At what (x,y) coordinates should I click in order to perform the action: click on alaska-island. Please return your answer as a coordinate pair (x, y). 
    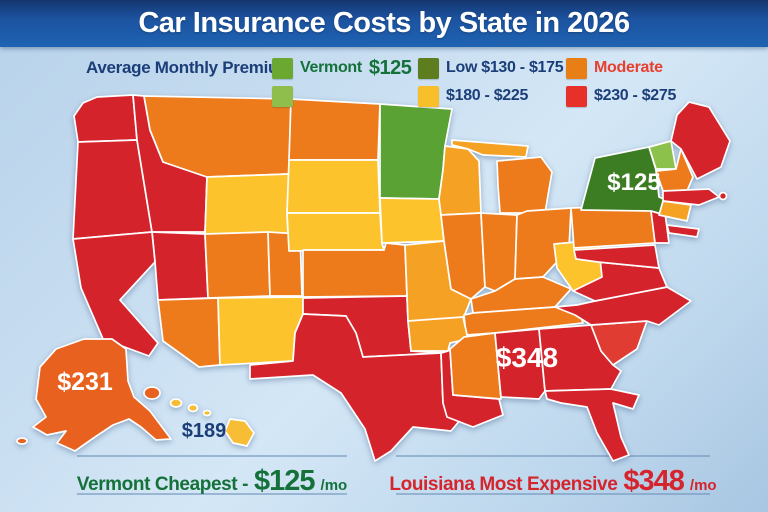
    Looking at the image, I should click on (152, 393).